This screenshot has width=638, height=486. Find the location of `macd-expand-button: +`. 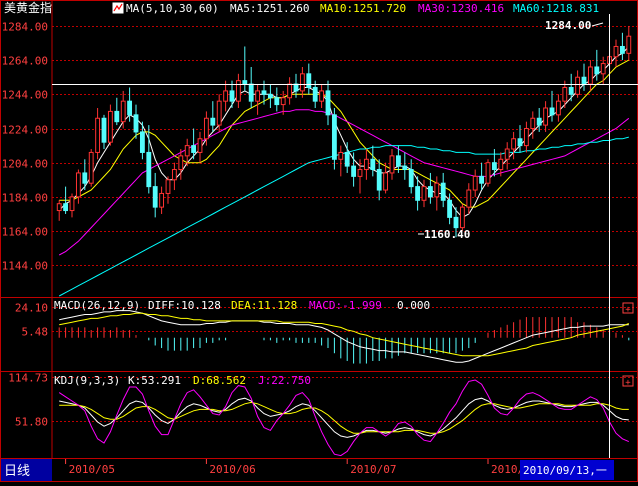

macd-expand-button: + is located at coordinates (628, 308).